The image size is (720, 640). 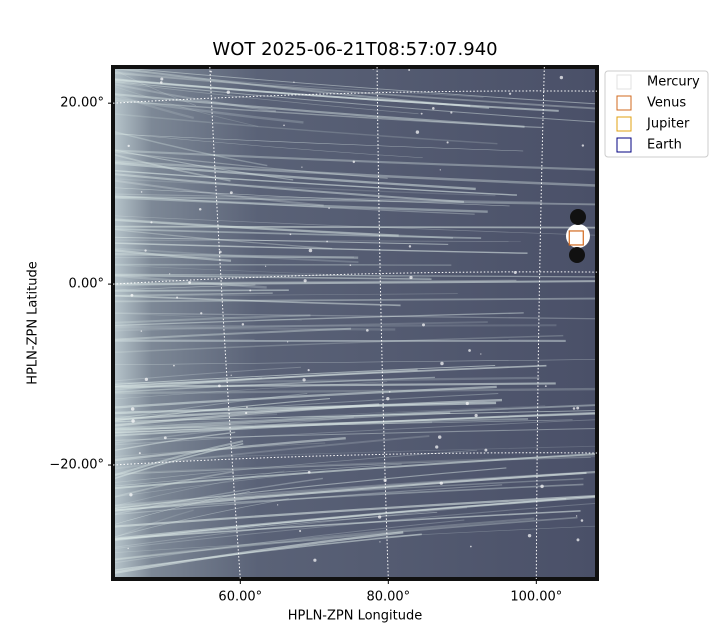 What do you see at coordinates (240, 597) in the screenshot?
I see `x-tick-label: 60.00°` at bounding box center [240, 597].